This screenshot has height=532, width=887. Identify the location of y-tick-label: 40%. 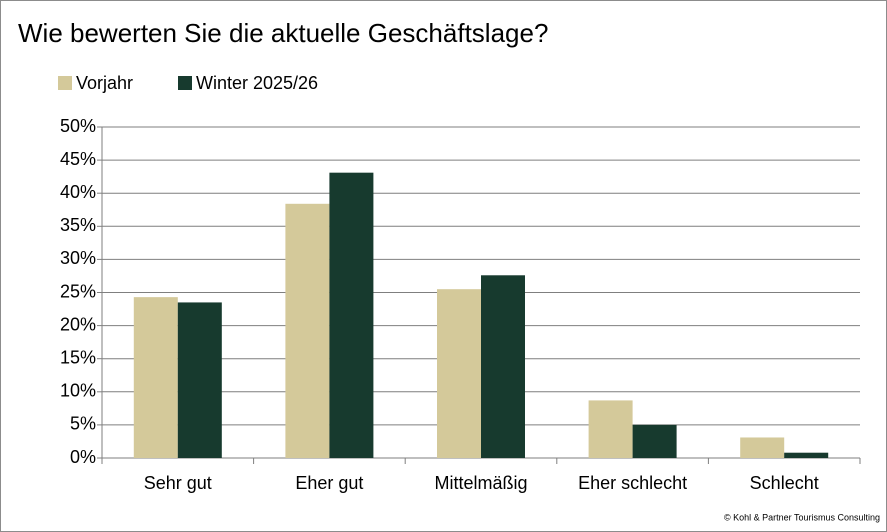
(78, 192).